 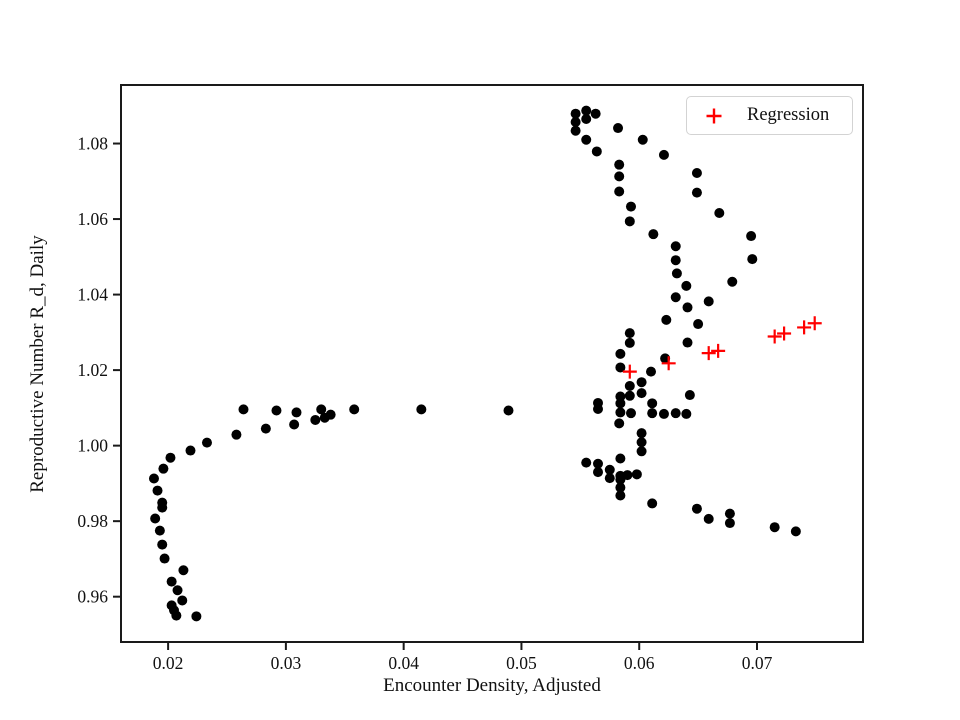 I want to click on x-axis-label: Encounter Density, Adjusted, so click(x=492, y=685).